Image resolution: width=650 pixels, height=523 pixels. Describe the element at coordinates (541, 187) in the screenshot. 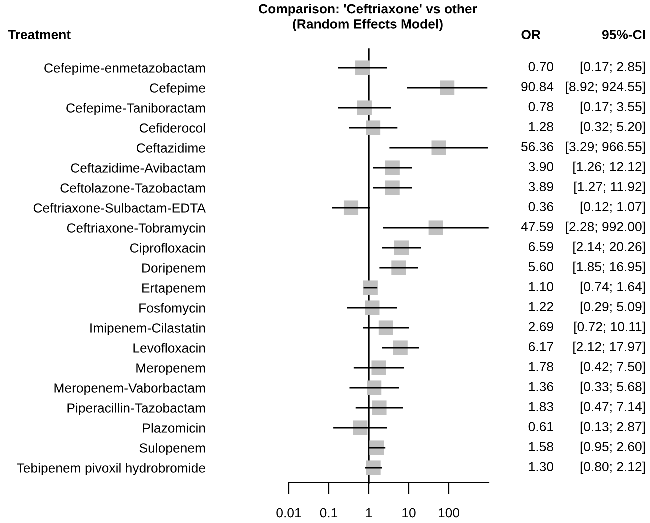

I see `data-label: 3.89` at that location.